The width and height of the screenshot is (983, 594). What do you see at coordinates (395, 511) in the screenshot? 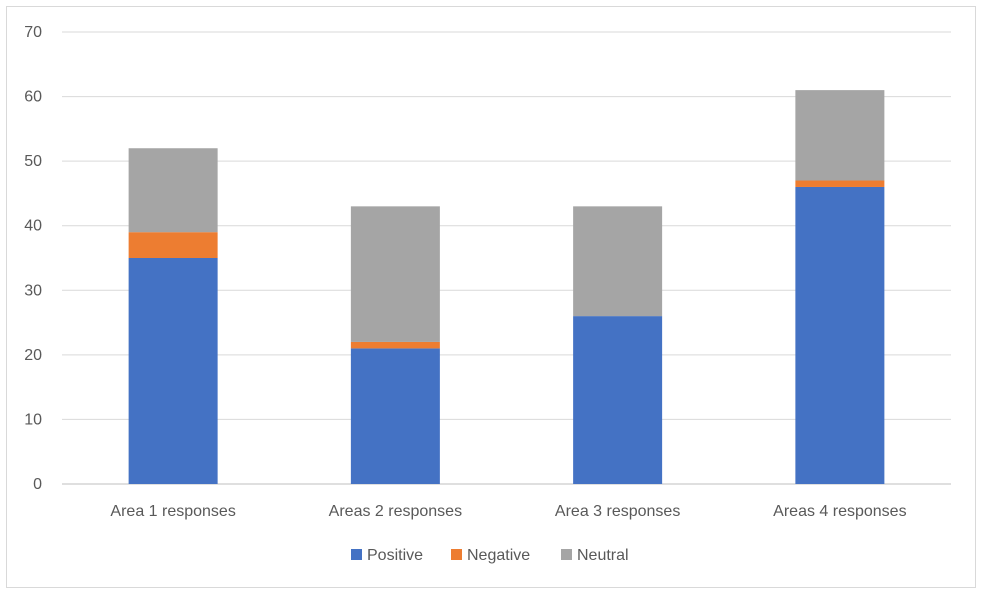
I see `x-tick-label: Areas 2 responses` at bounding box center [395, 511].